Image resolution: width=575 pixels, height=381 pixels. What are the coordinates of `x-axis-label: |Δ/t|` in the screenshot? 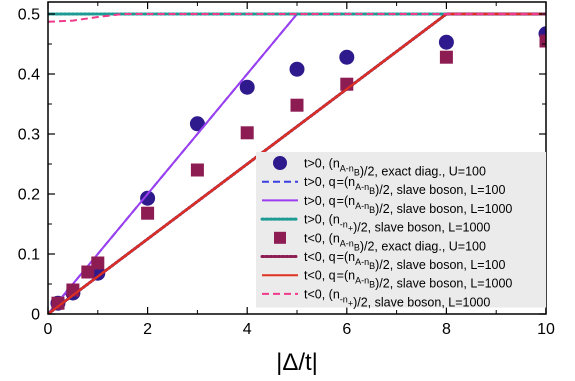 It's located at (297, 362).